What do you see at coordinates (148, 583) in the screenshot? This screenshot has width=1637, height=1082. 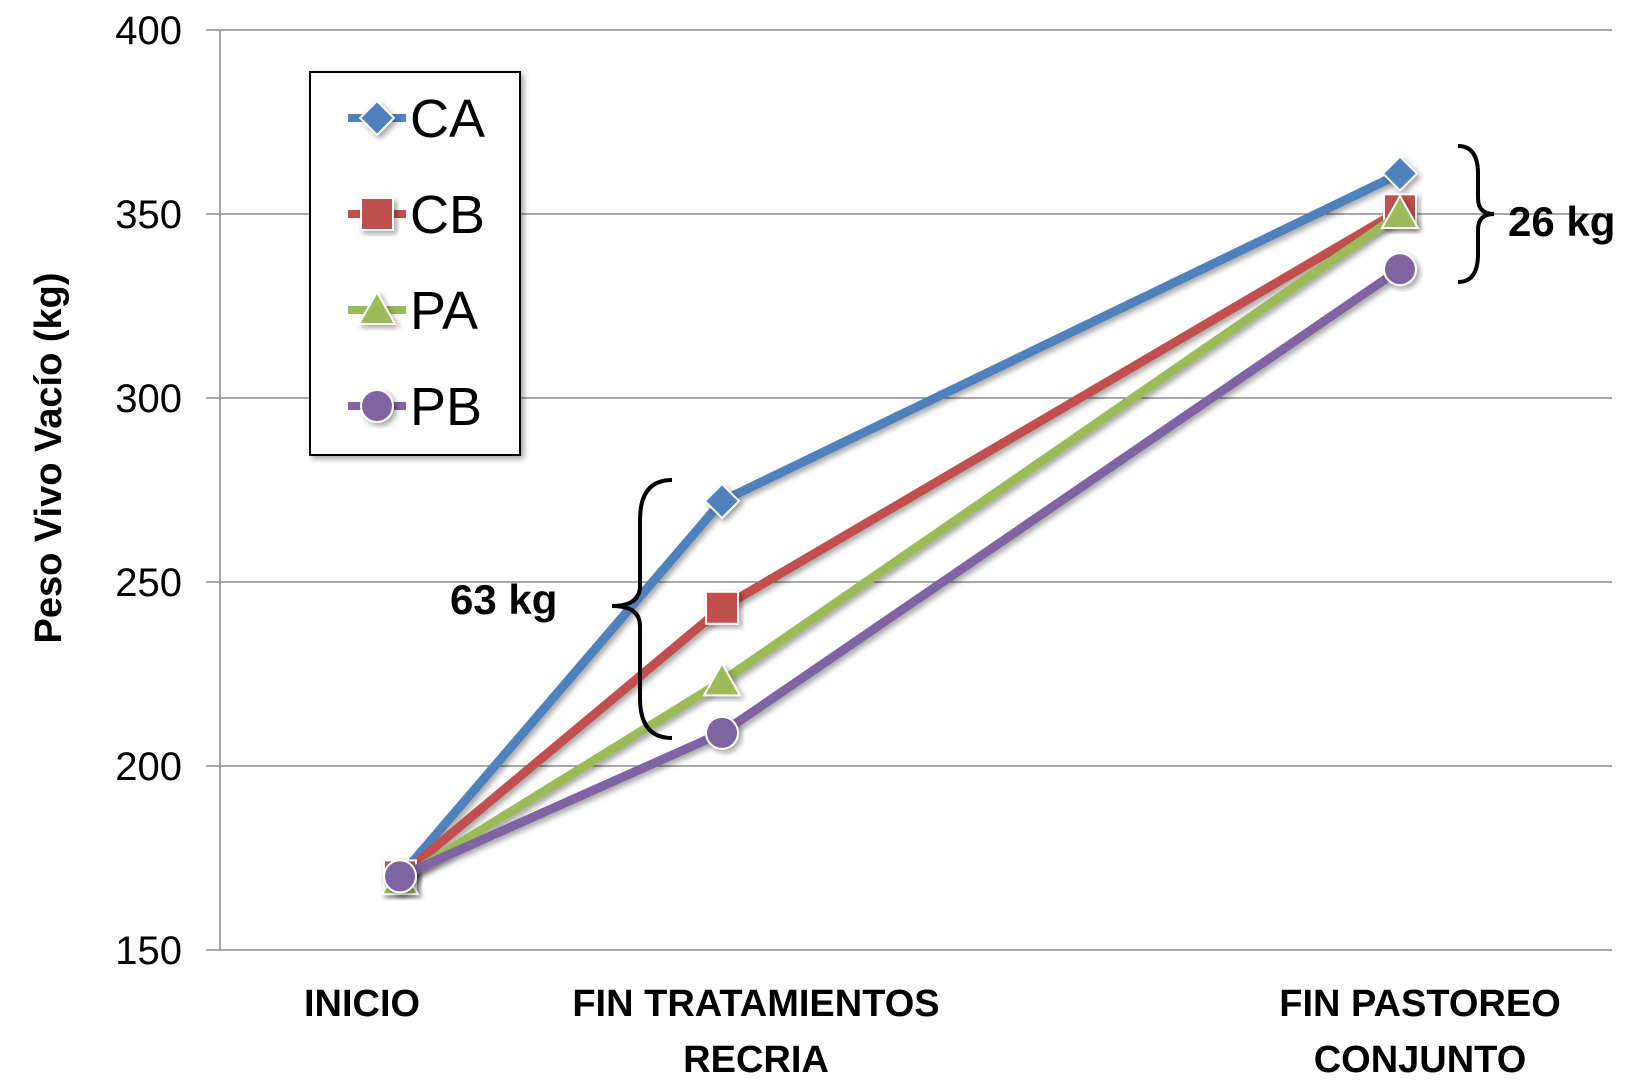 I see `y-tick-label: 250` at bounding box center [148, 583].